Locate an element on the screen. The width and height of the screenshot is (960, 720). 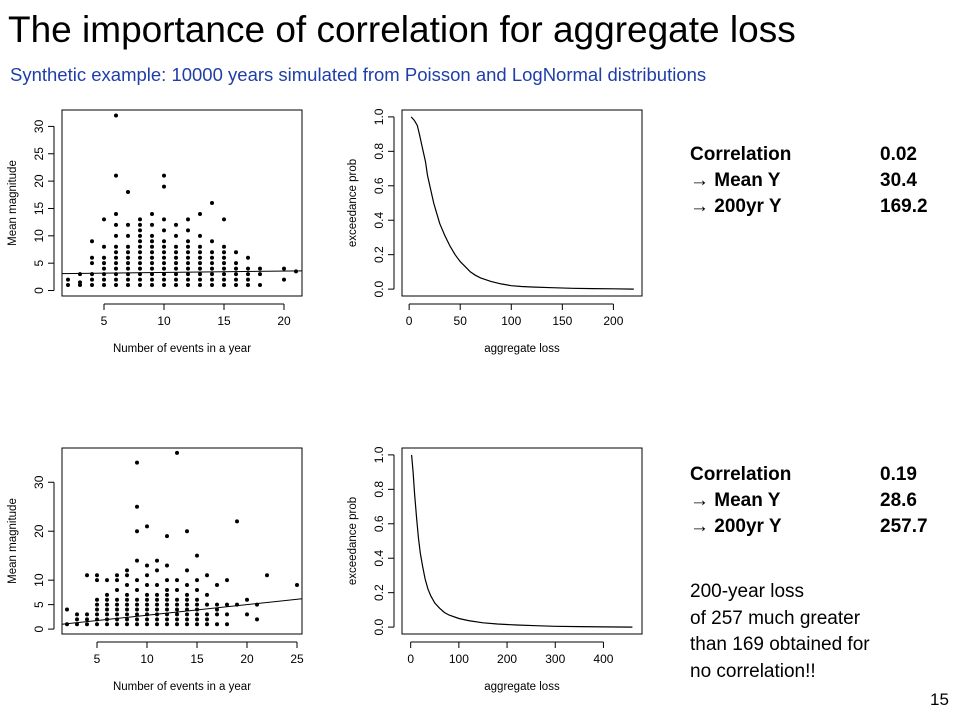
x-tick-label: 0 is located at coordinates (409, 321).